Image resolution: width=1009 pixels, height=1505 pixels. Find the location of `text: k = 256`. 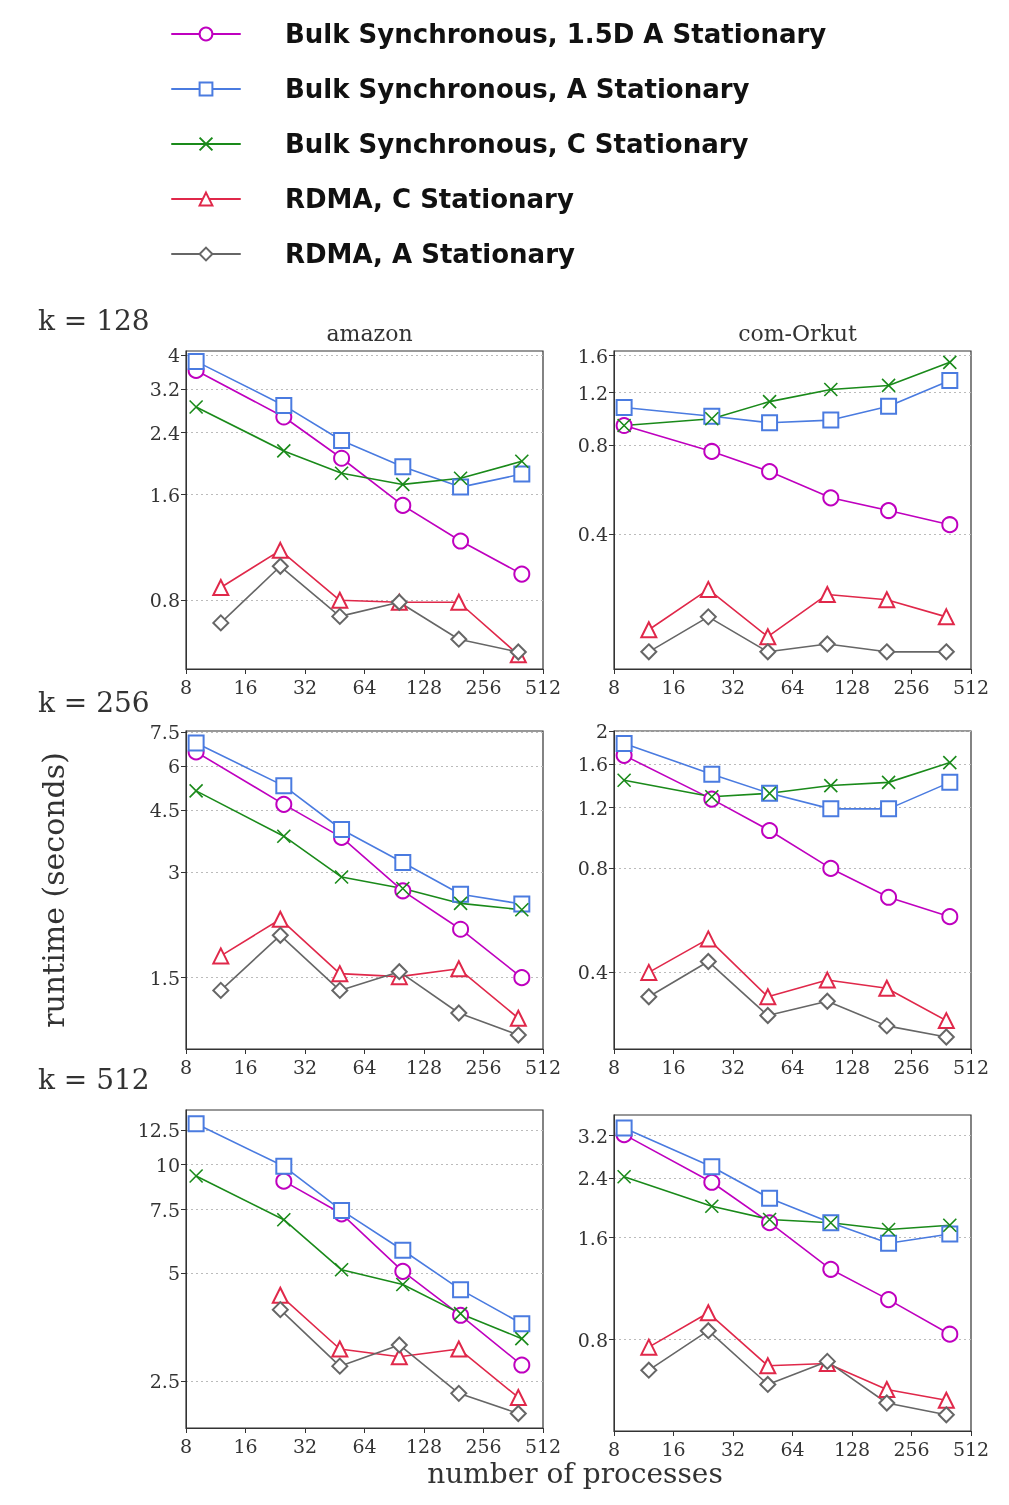

text: k = 256 is located at coordinates (94, 702).